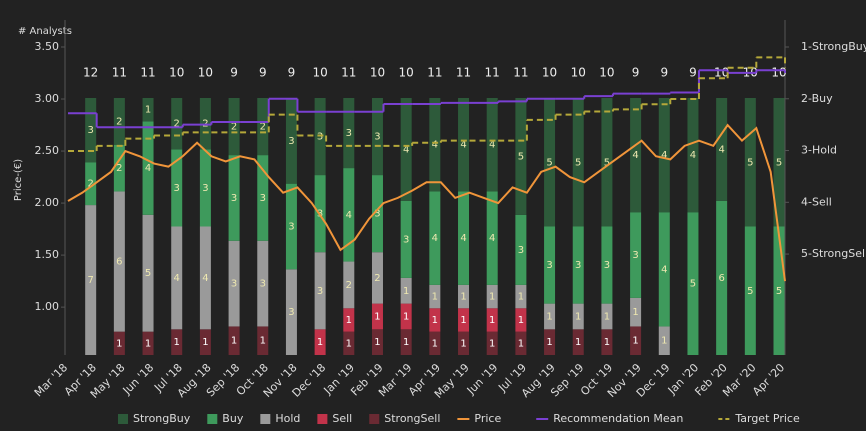 The width and height of the screenshot is (866, 431). I want to click on x-tick-label: Mar '18, so click(51, 380).